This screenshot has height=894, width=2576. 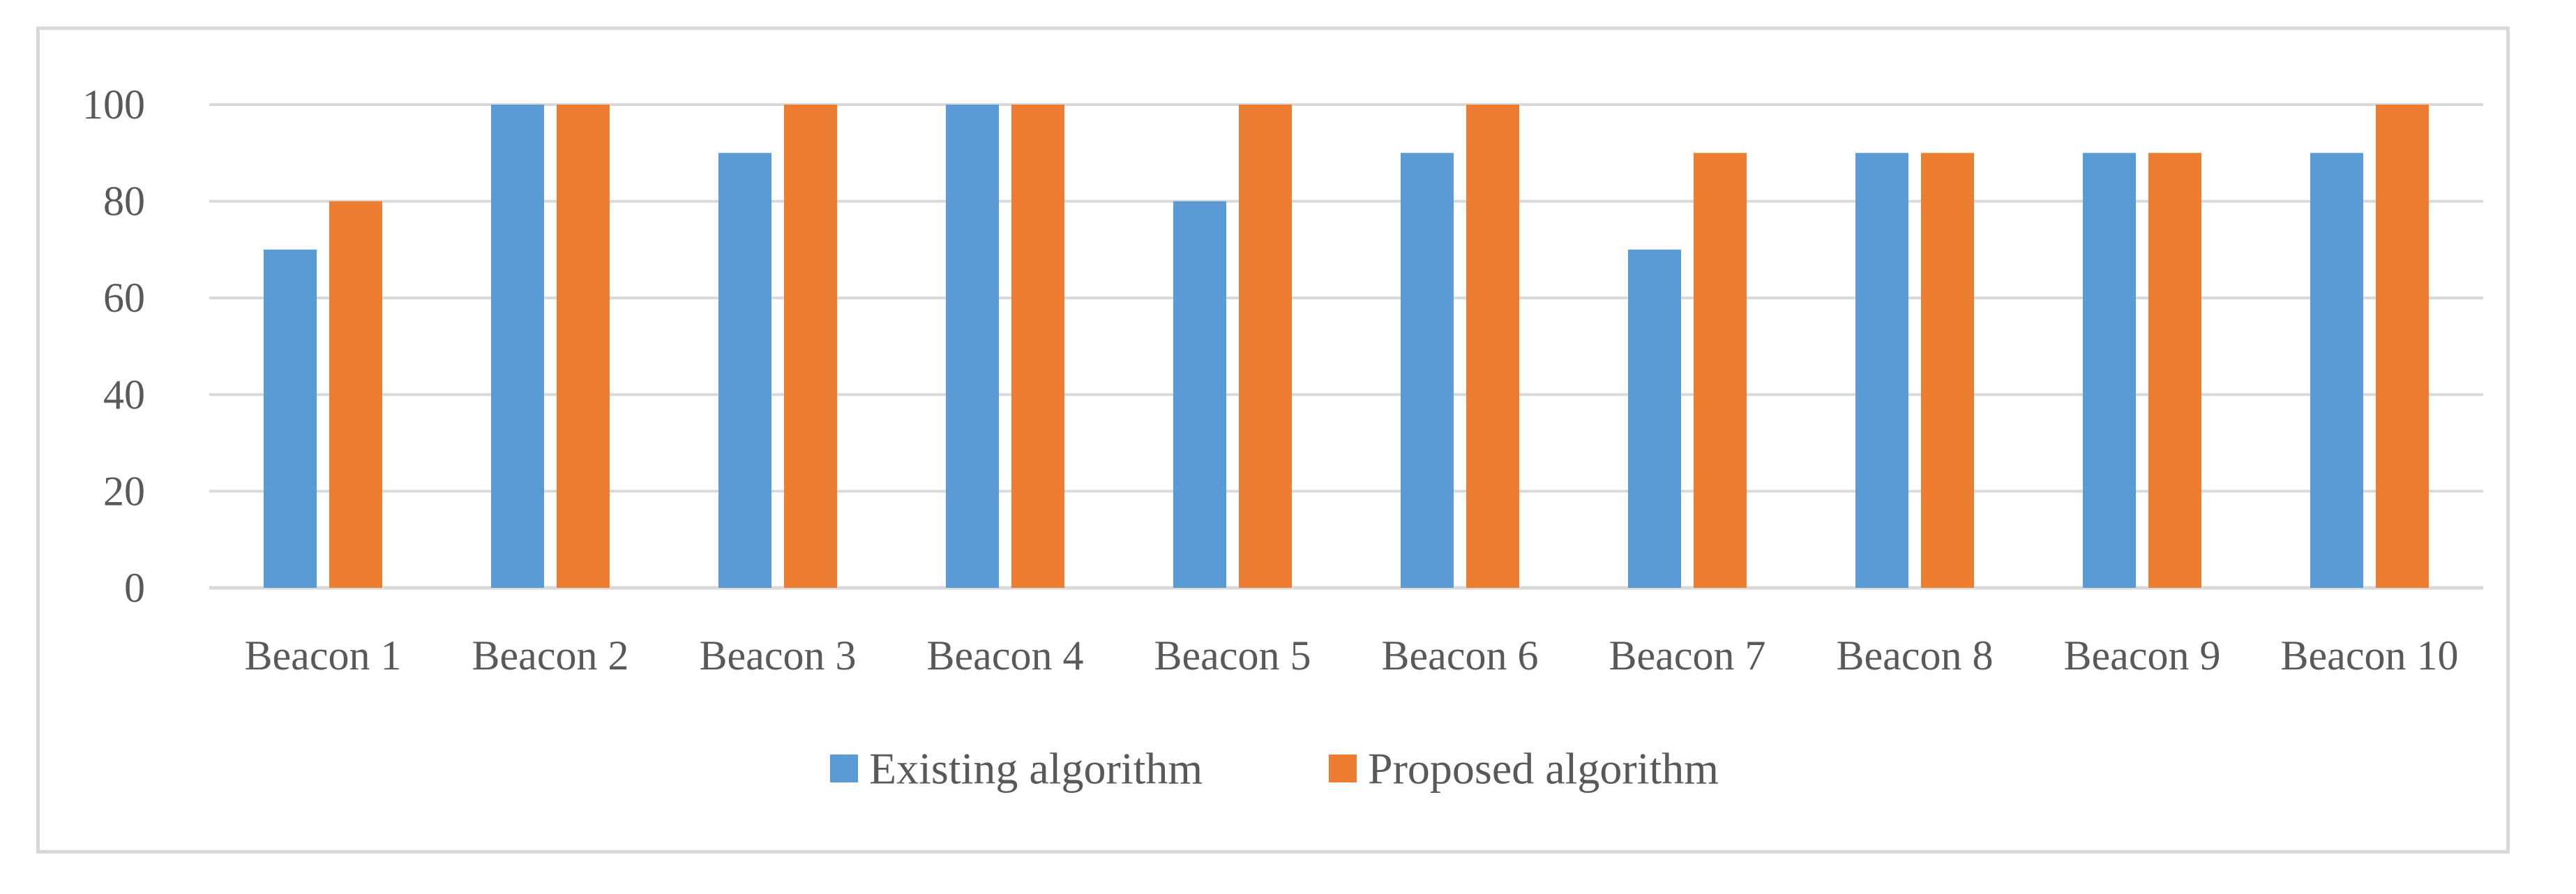 What do you see at coordinates (1343, 768) in the screenshot?
I see `legend-swatch-proposed` at bounding box center [1343, 768].